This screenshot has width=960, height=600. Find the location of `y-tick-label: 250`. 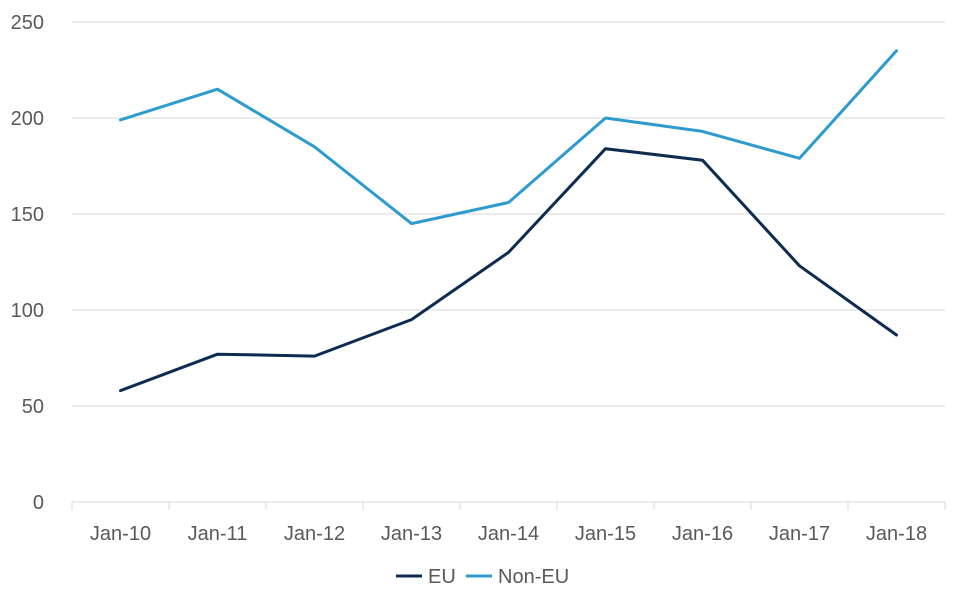

y-tick-label: 250 is located at coordinates (27, 23).